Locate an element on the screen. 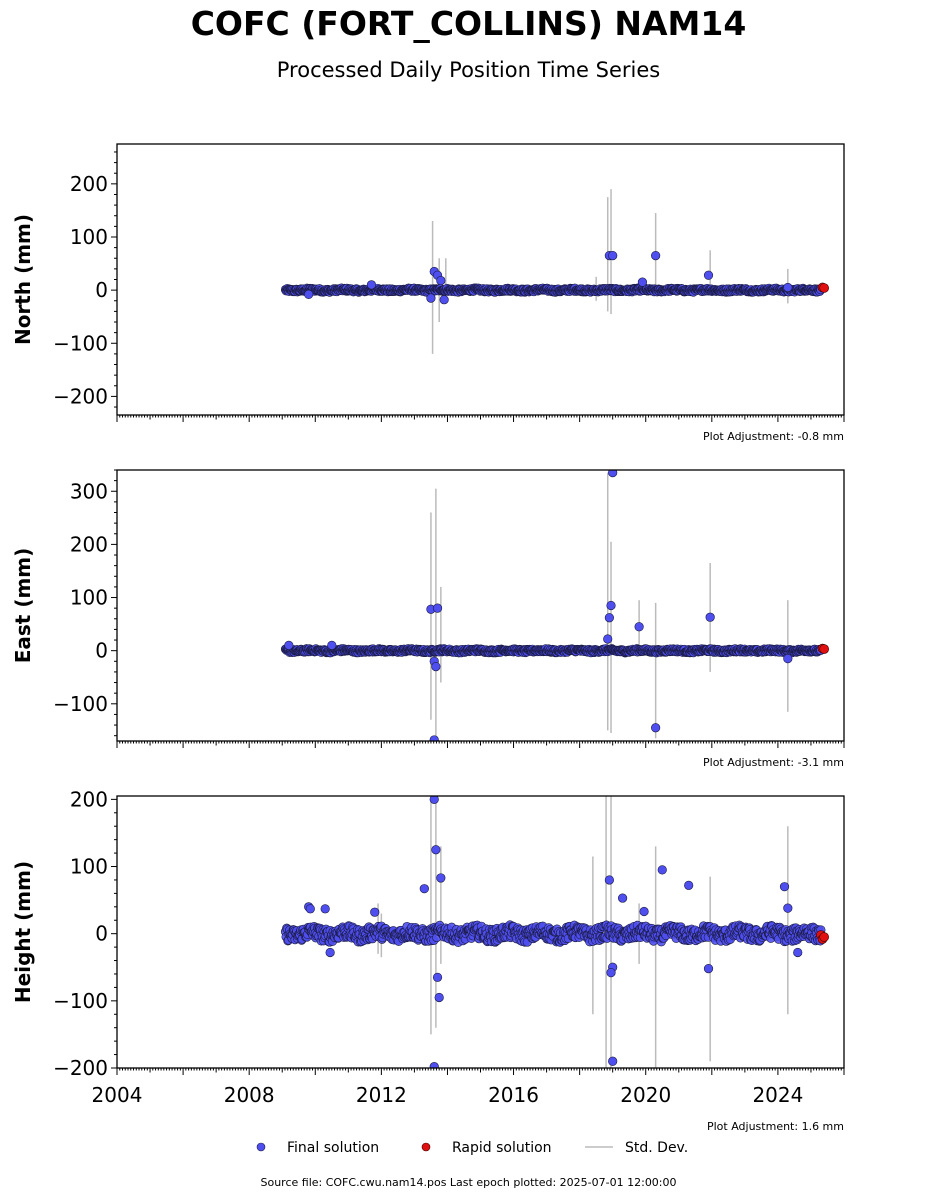  legend: Final solution Rapid solution Std. Dev. is located at coordinates (472, 1148).